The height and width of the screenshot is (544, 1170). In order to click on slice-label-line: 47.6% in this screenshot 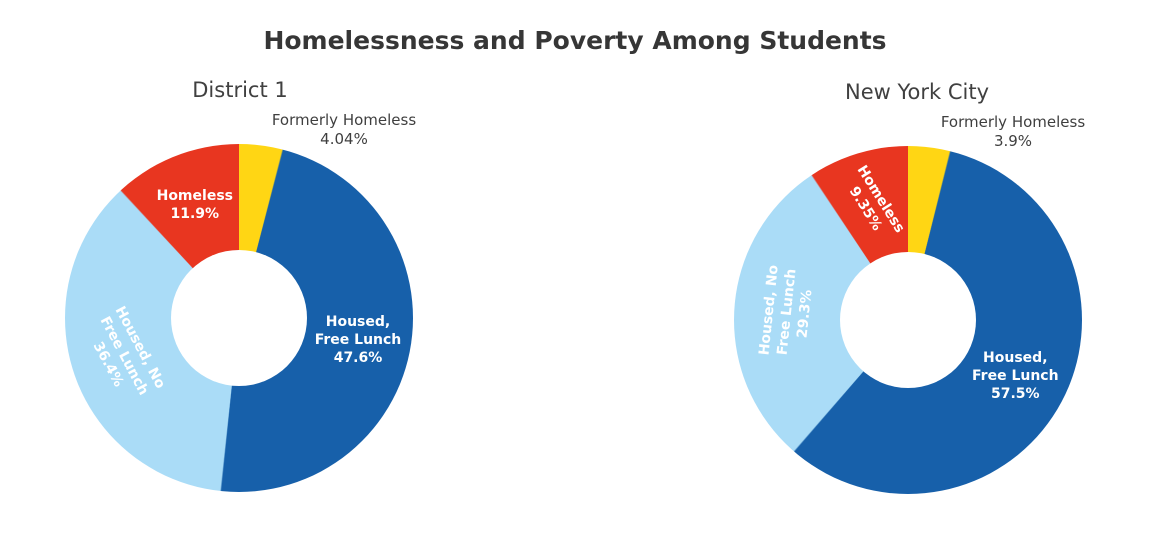, I will do `click(358, 357)`.